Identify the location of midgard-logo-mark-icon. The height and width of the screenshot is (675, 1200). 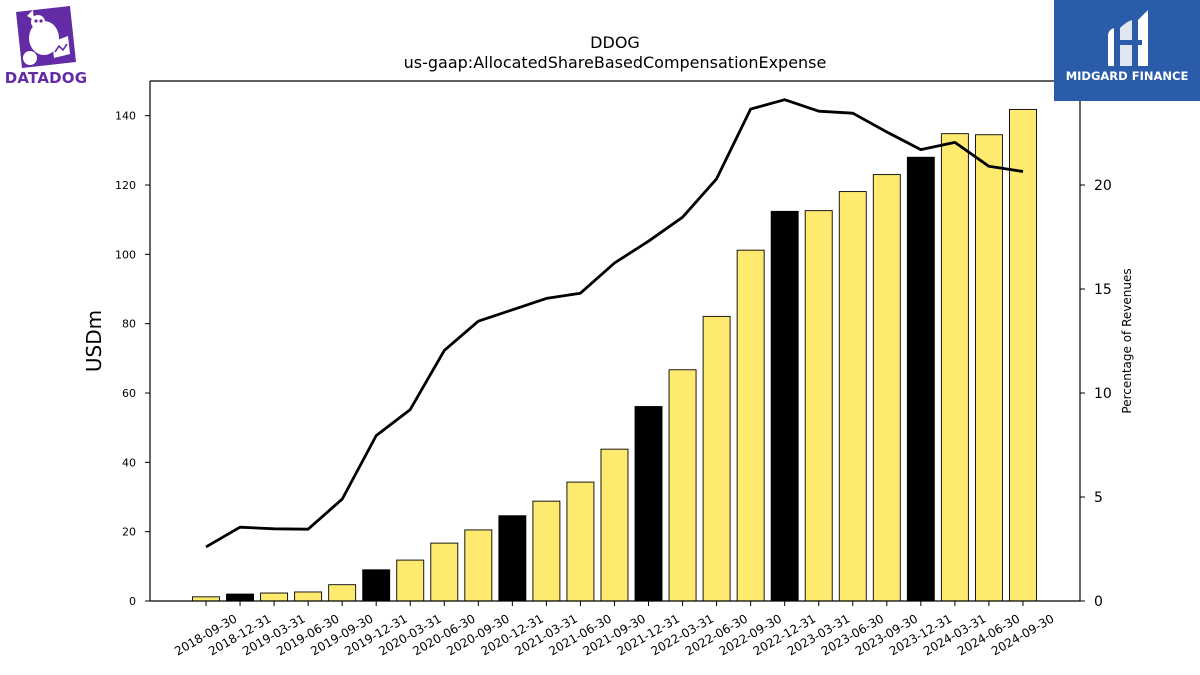
(1127, 50).